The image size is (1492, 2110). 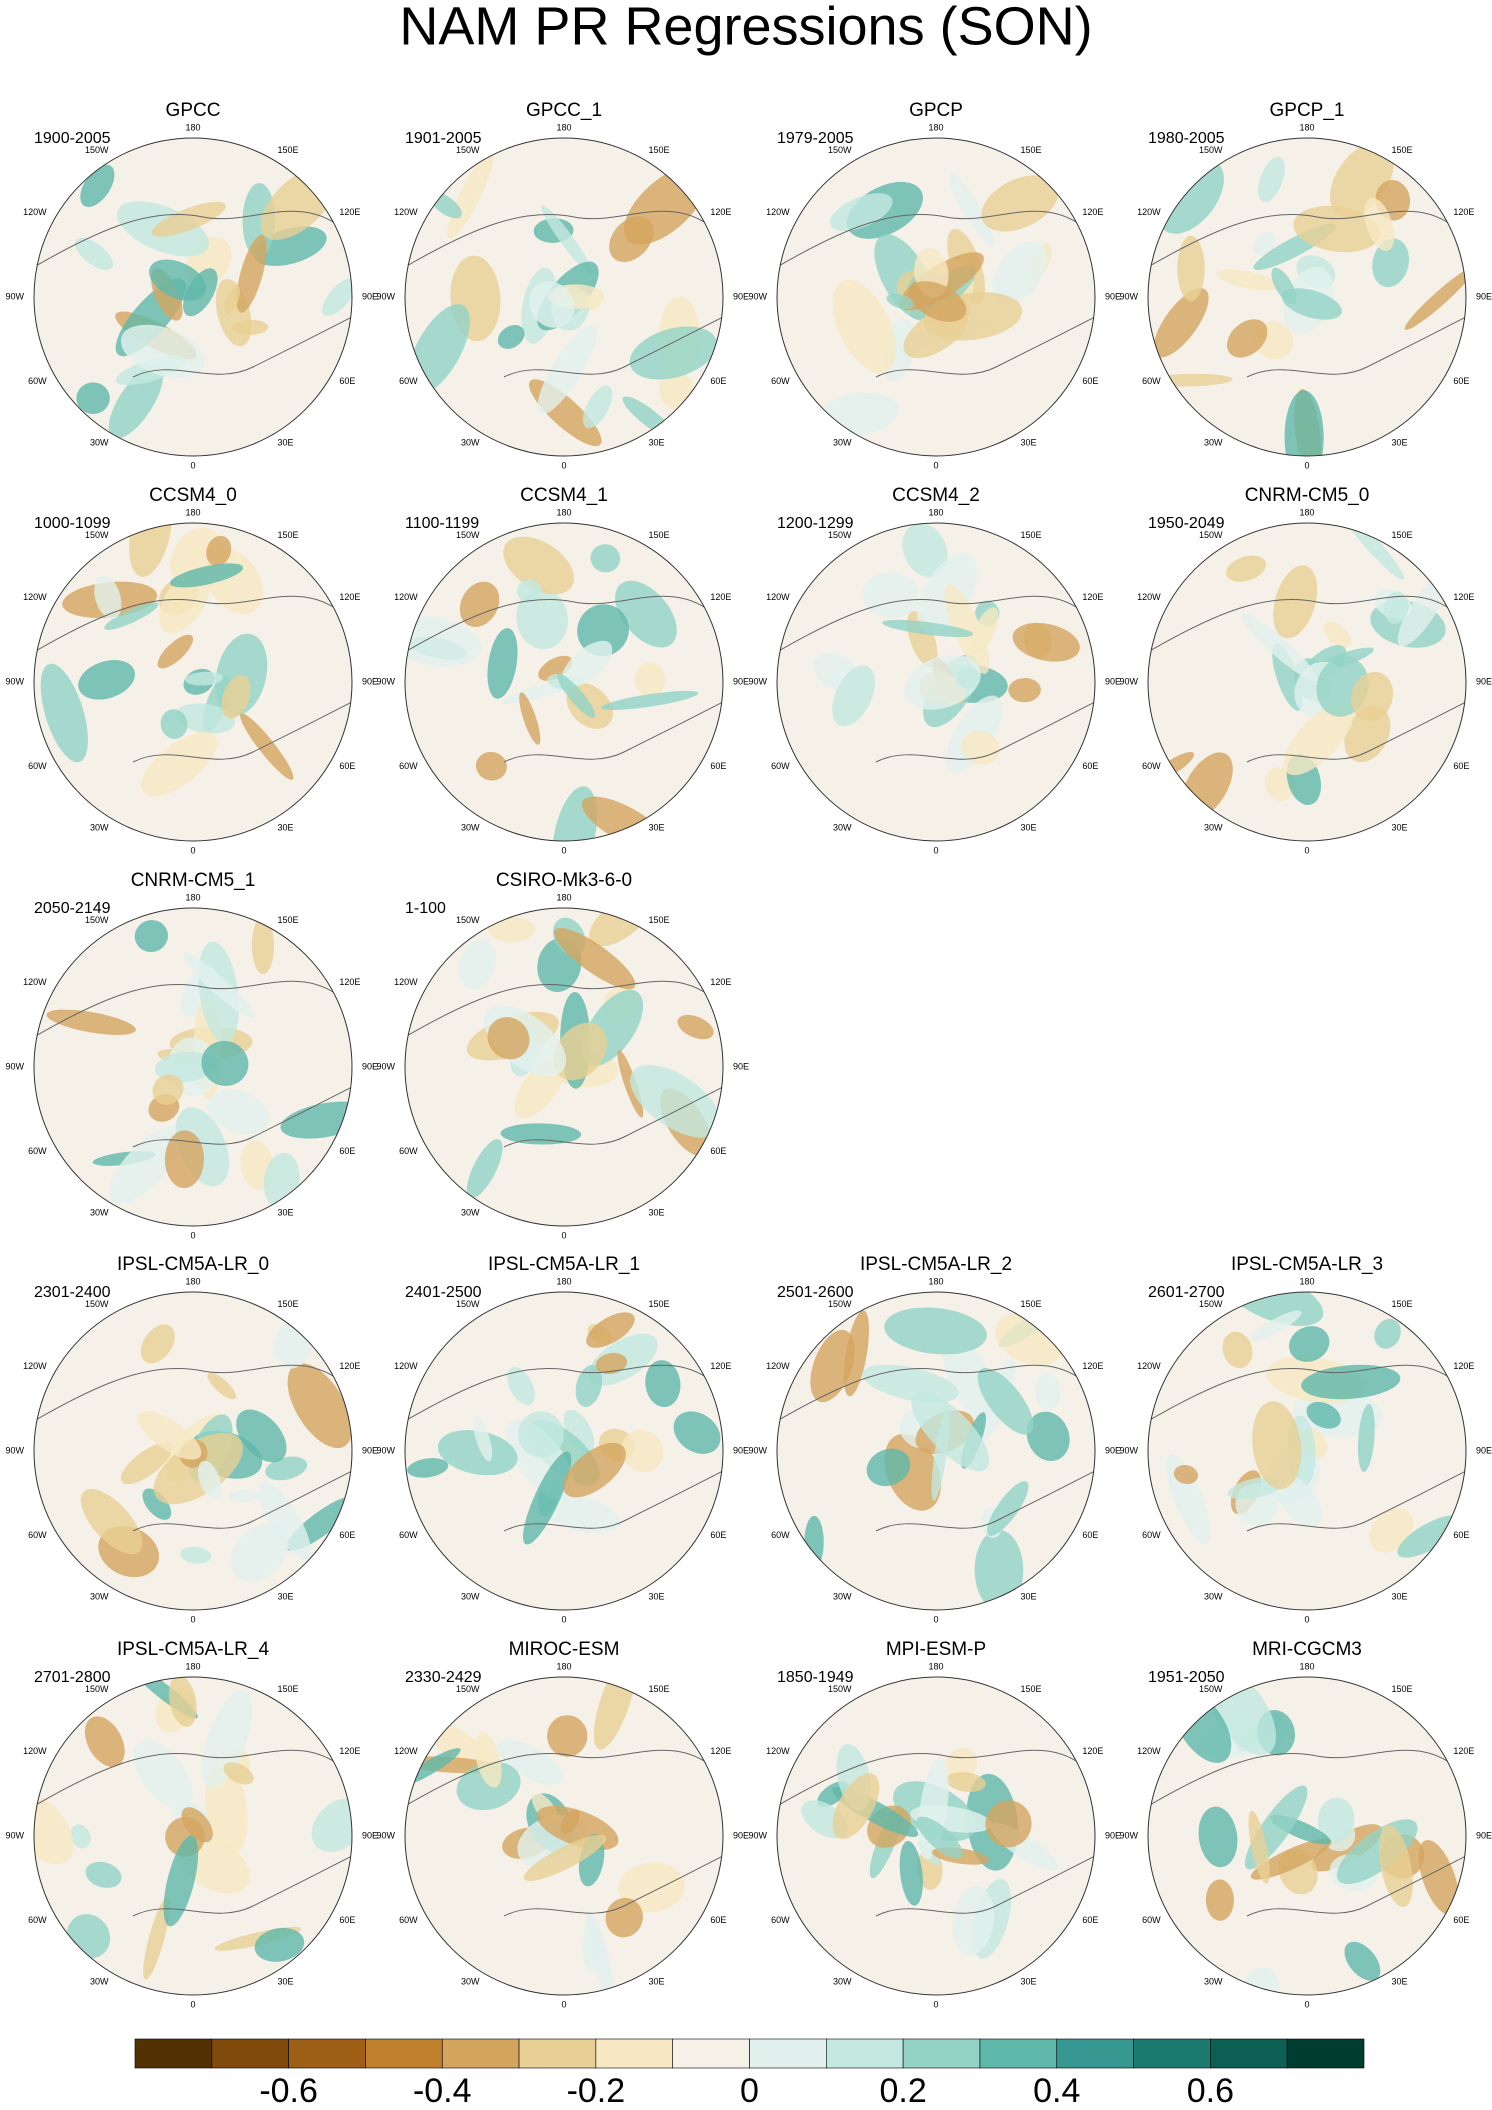 I want to click on panel-period: 1100-1199, so click(x=442, y=523).